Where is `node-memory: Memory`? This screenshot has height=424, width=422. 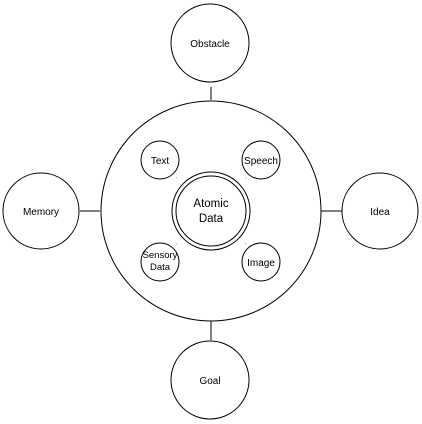 node-memory: Memory is located at coordinates (41, 211).